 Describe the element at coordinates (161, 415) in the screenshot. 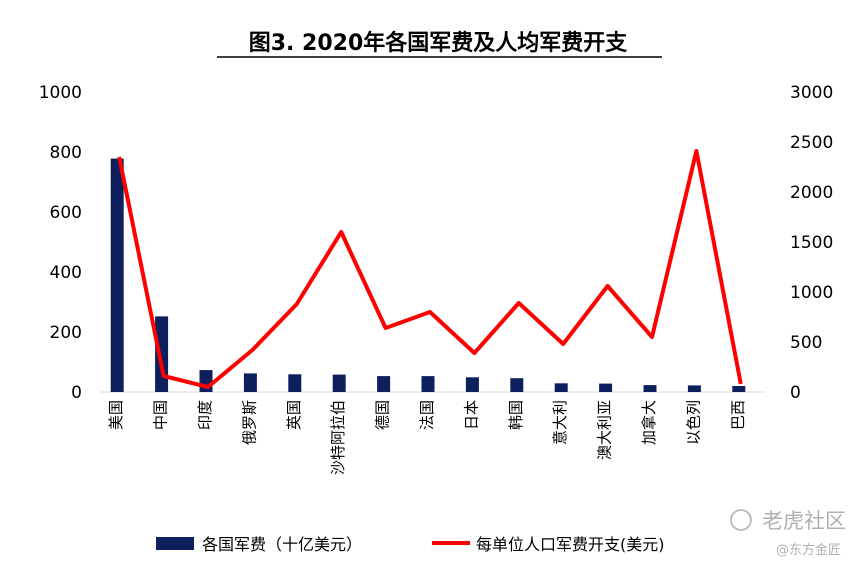

I see `category-label: 中国` at that location.